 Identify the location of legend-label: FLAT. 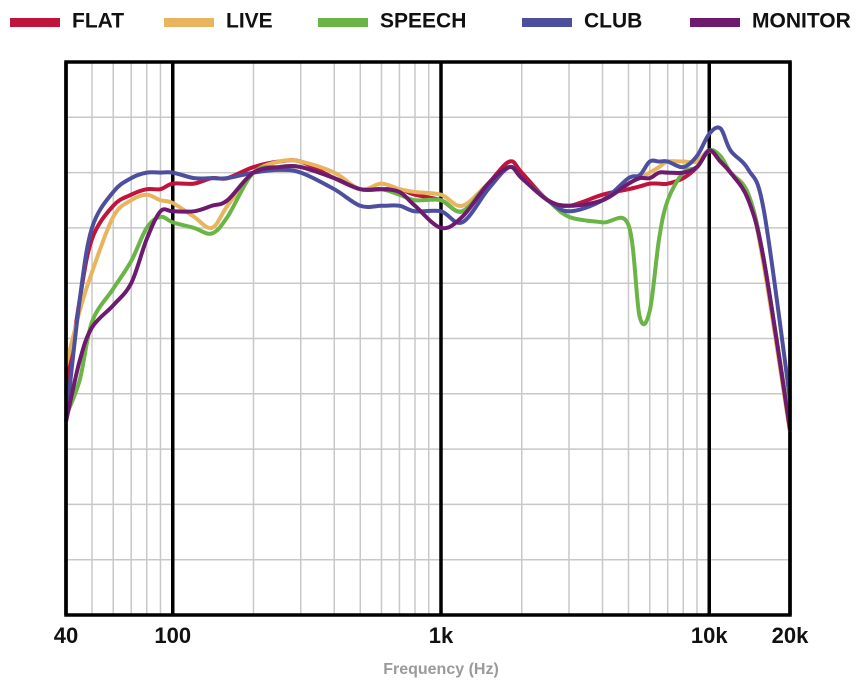
(98, 21).